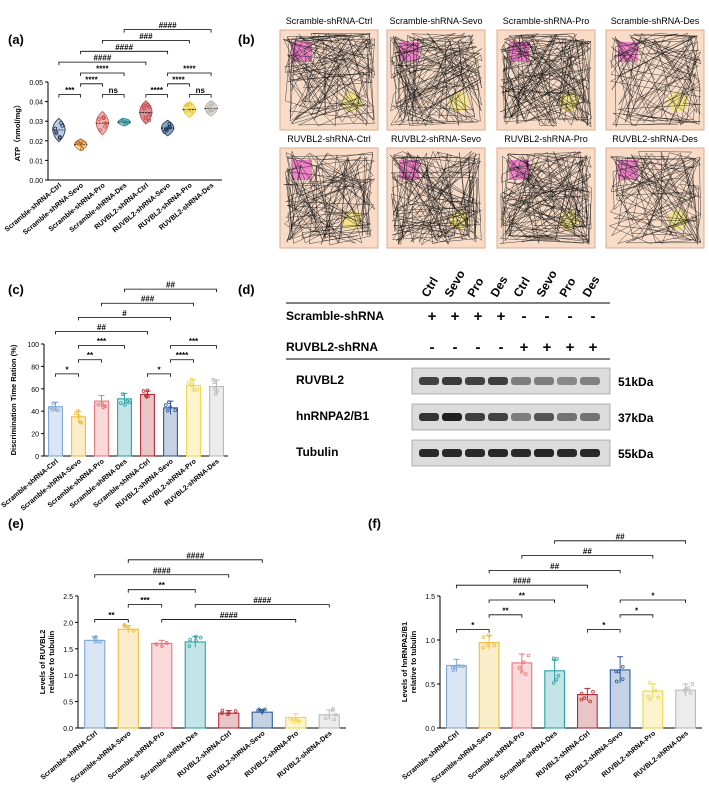 This screenshot has height=806, width=709. Describe the element at coordinates (335, 316) in the screenshot. I see `treatment-label: Scramble-shRNA` at that location.